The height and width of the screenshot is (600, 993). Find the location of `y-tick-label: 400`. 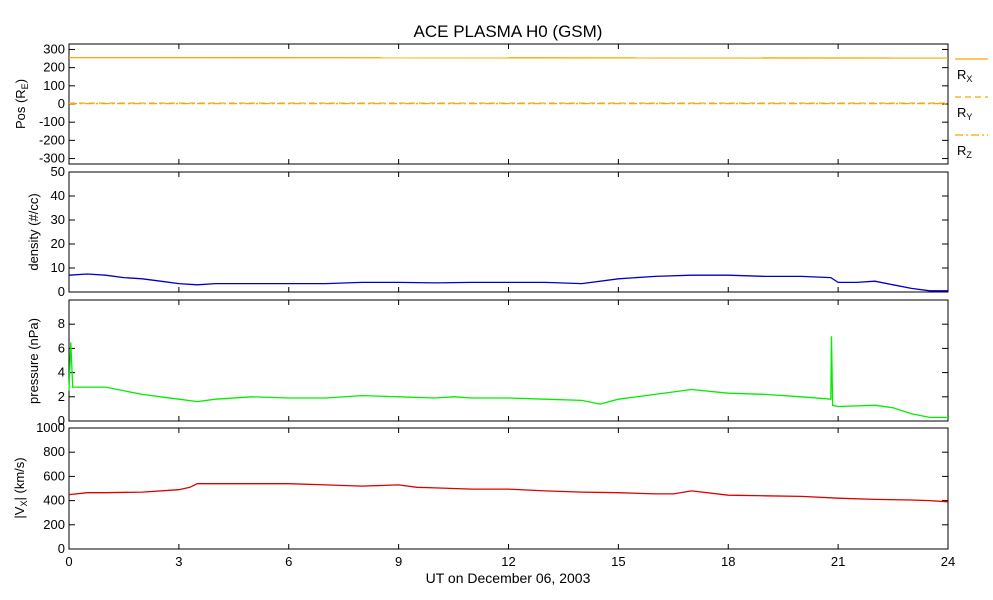

y-tick-label: 400 is located at coordinates (54, 500).